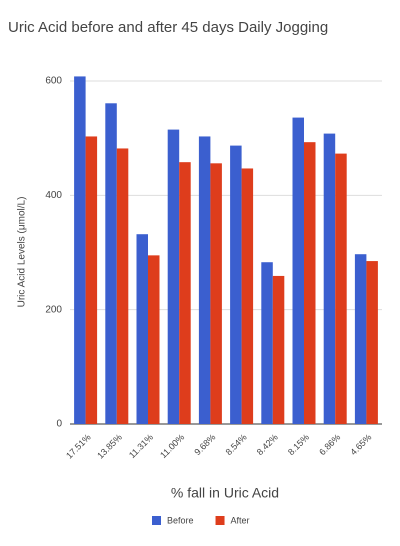  I want to click on x-tick-label: 6.86%, so click(329, 444).